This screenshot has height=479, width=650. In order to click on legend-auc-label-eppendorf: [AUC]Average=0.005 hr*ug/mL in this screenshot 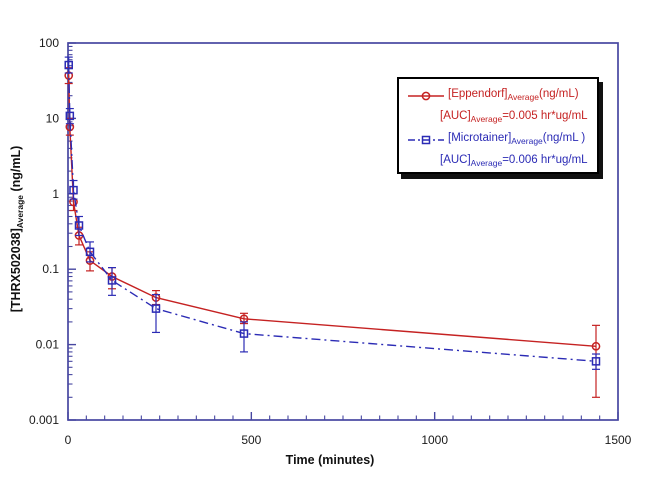, I will do `click(514, 117)`.